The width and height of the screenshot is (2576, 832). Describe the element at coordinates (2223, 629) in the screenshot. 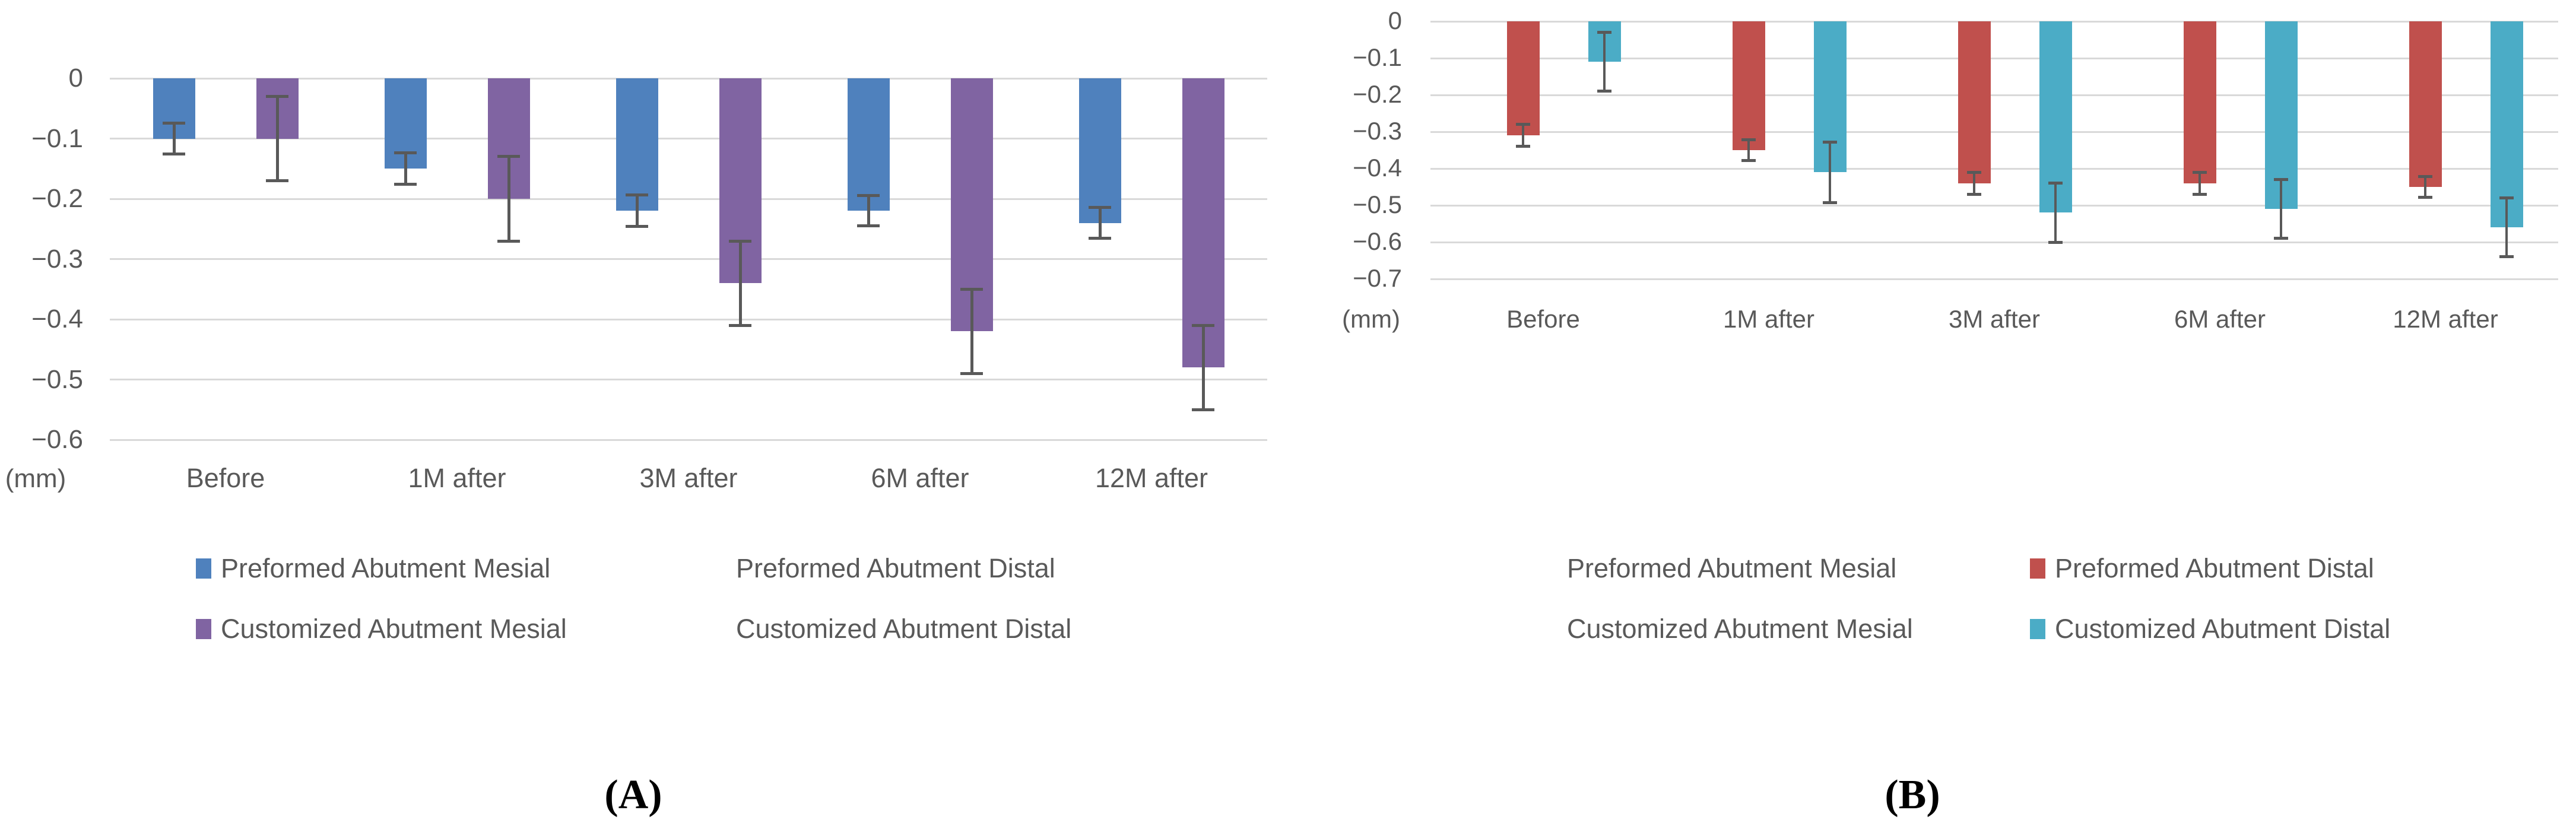

I see `legend-label: Customized Abutment Distal` at that location.